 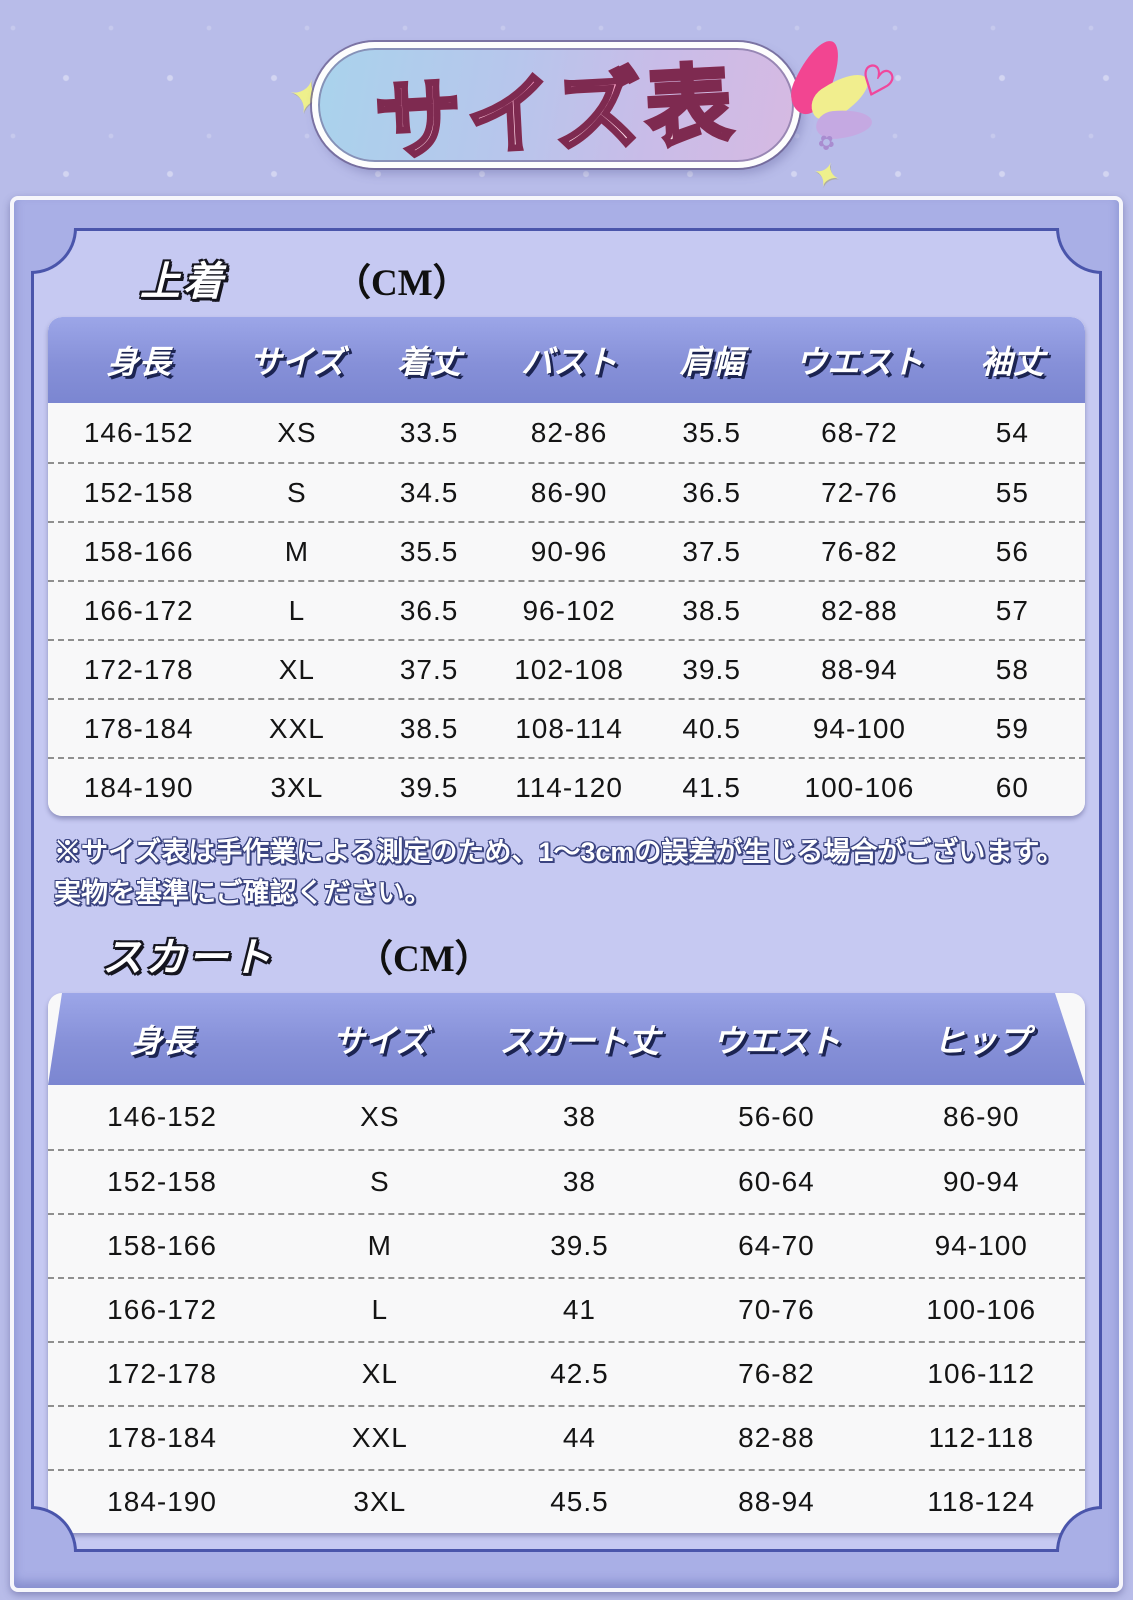 I want to click on column-header: 身長, so click(x=162, y=1041).